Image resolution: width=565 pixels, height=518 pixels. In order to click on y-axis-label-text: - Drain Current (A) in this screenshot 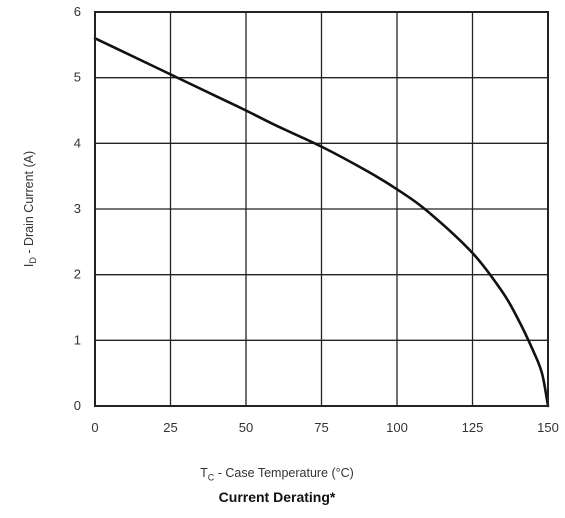, I will do `click(29, 204)`.